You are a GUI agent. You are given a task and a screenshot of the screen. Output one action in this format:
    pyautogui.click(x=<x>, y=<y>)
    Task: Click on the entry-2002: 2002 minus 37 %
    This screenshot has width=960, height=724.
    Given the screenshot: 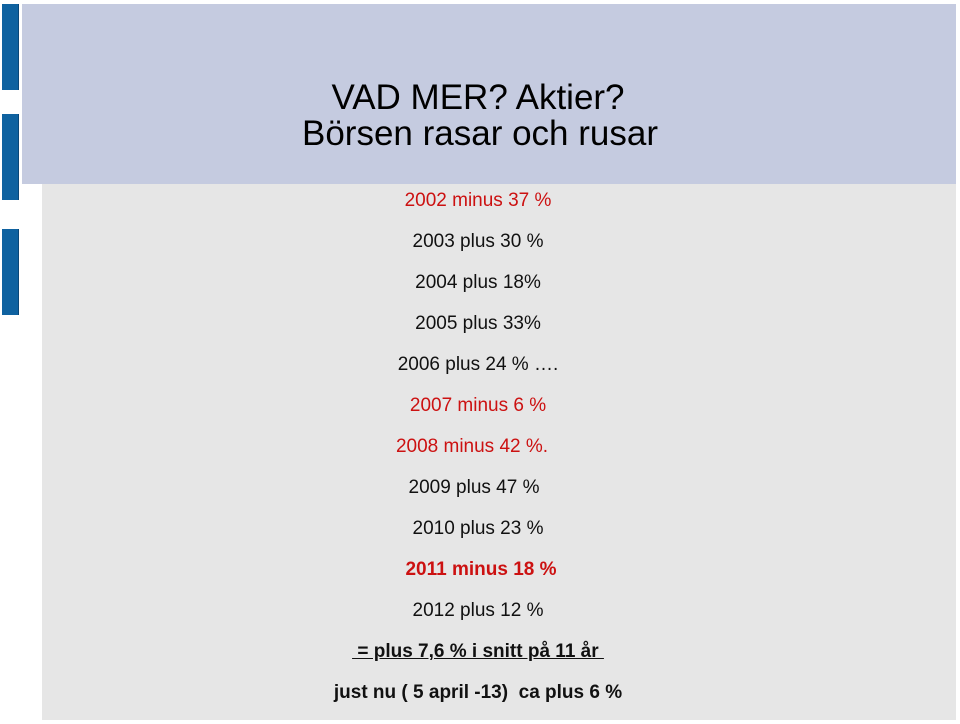 What is the action you would take?
    pyautogui.click(x=478, y=200)
    